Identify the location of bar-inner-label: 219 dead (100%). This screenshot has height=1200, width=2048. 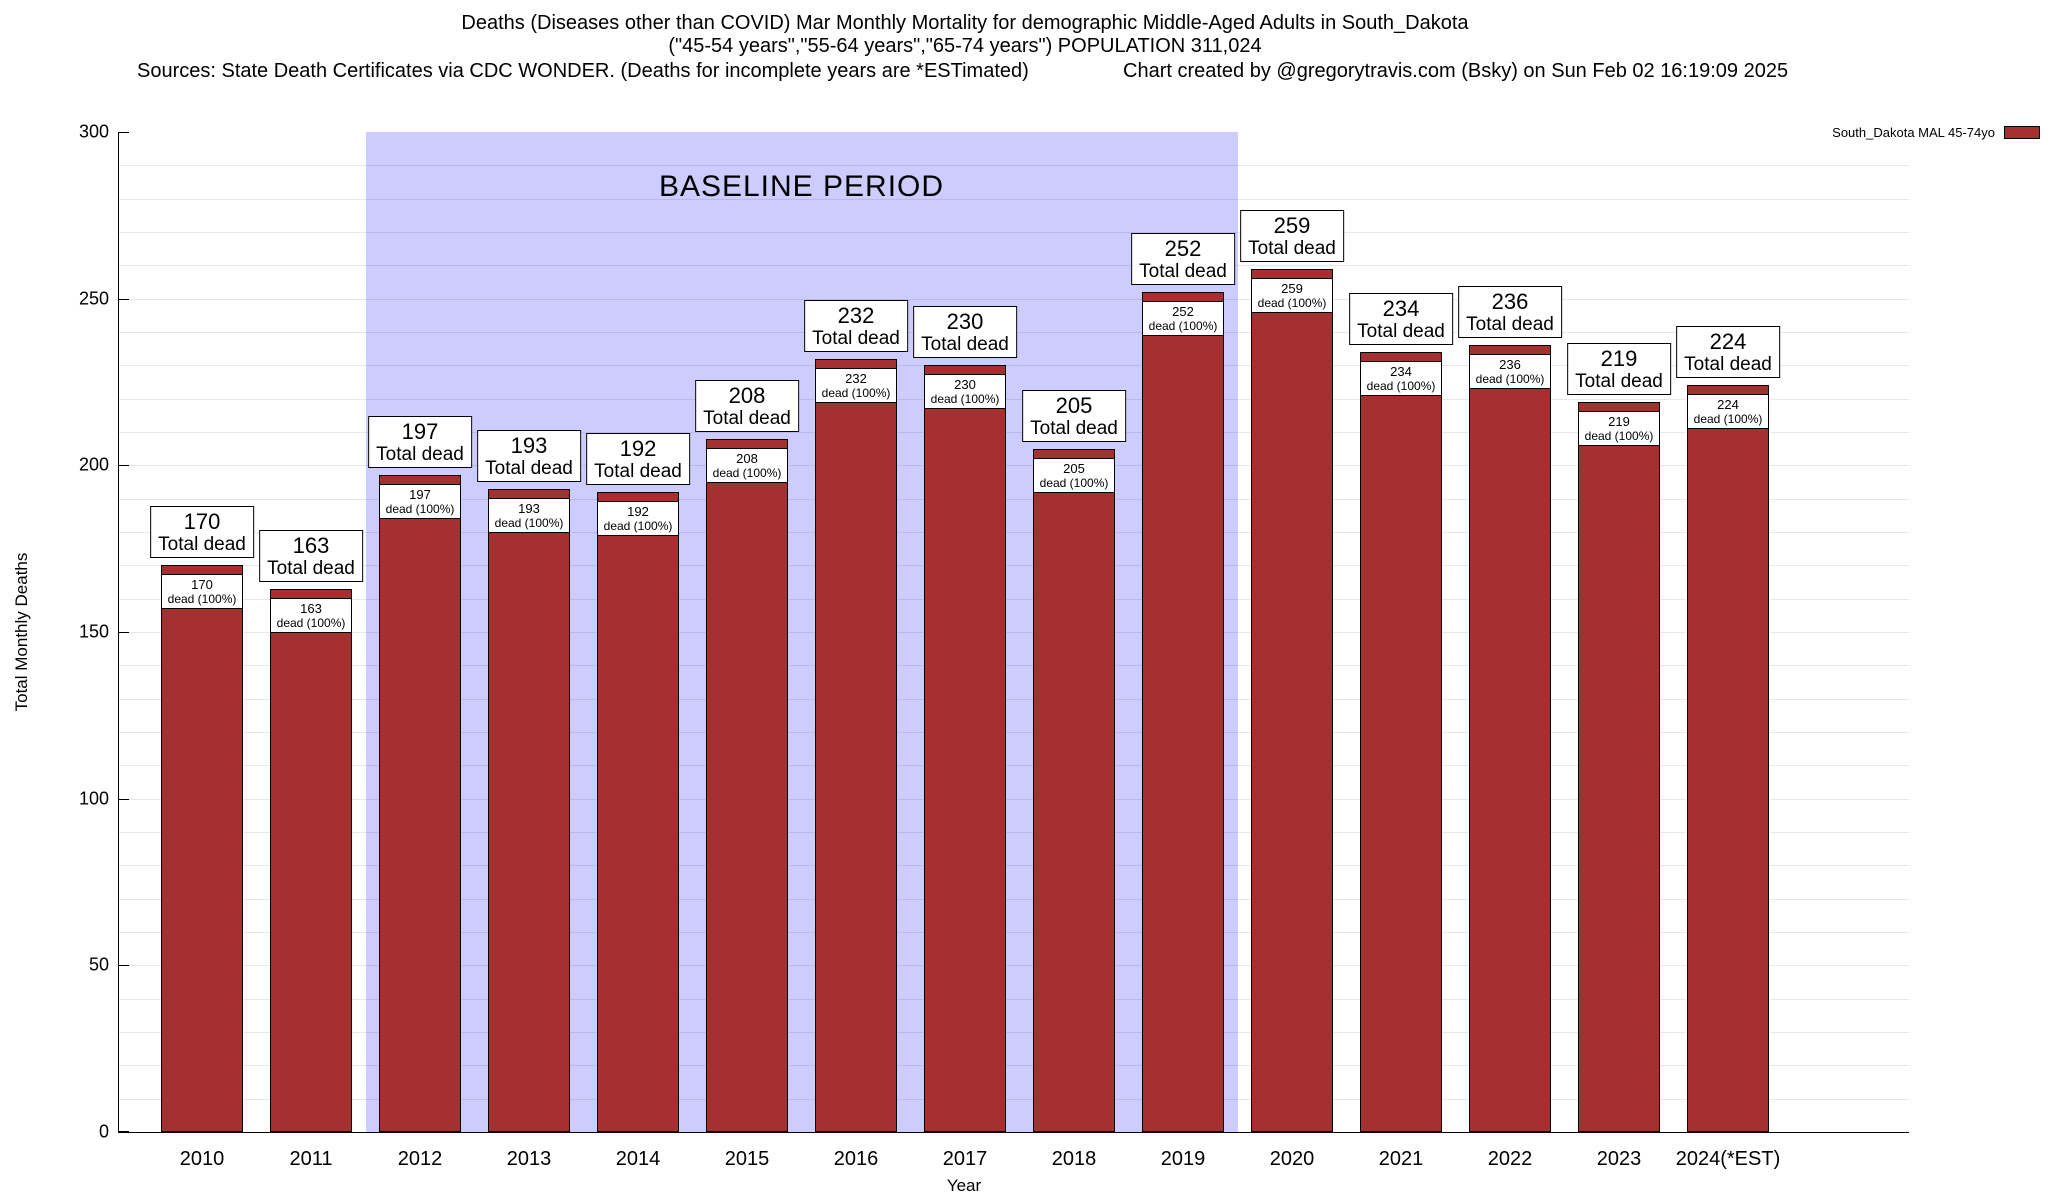
(1619, 428).